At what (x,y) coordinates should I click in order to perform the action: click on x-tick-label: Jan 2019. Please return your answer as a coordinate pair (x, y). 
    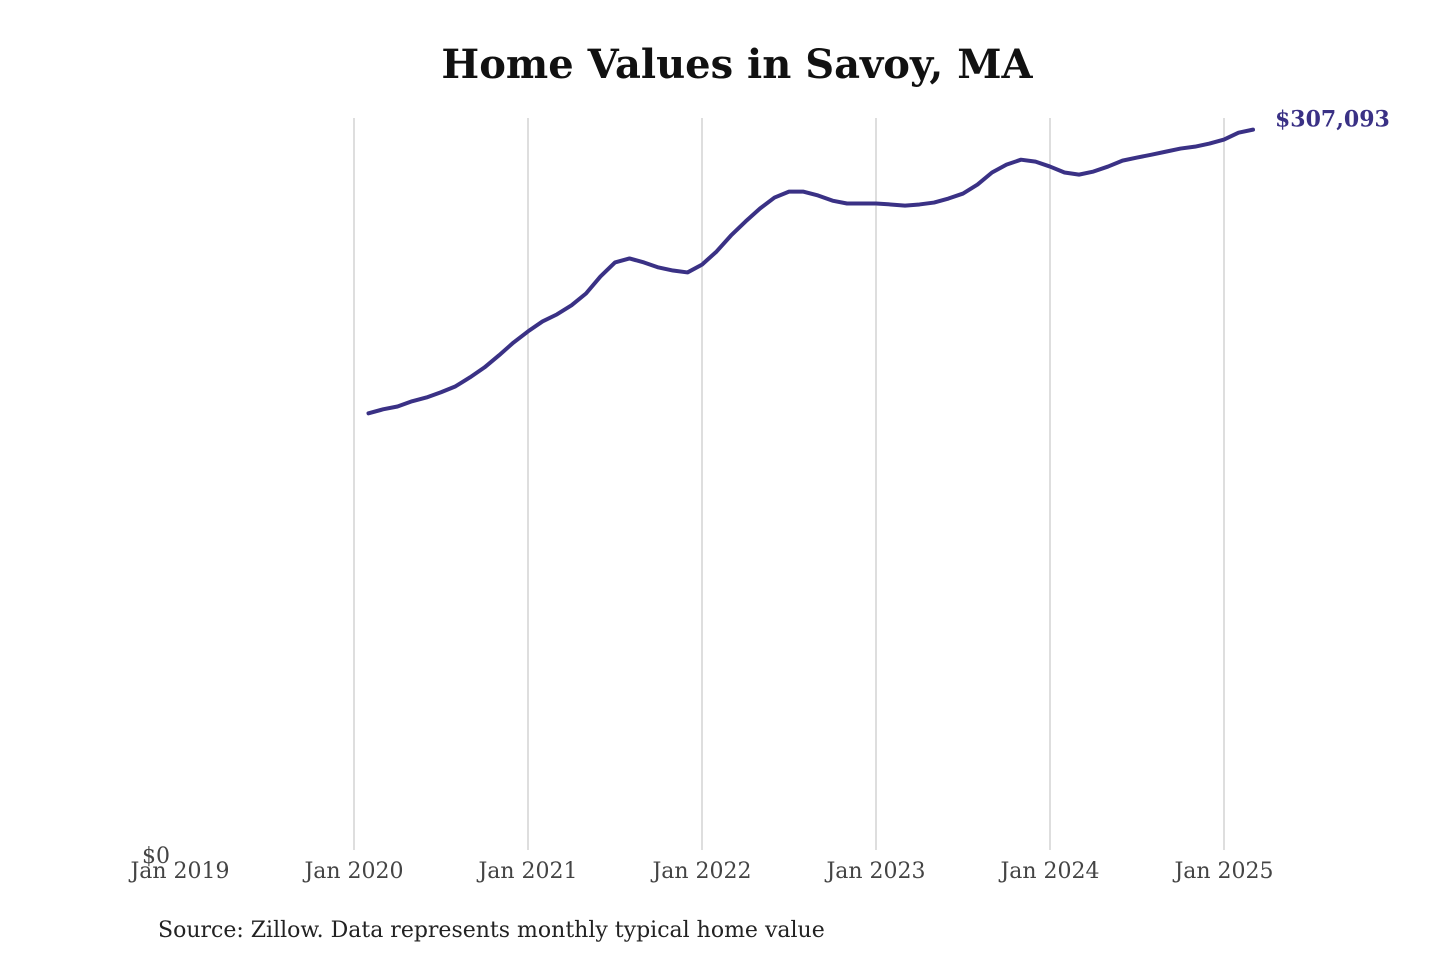
    Looking at the image, I should click on (178, 871).